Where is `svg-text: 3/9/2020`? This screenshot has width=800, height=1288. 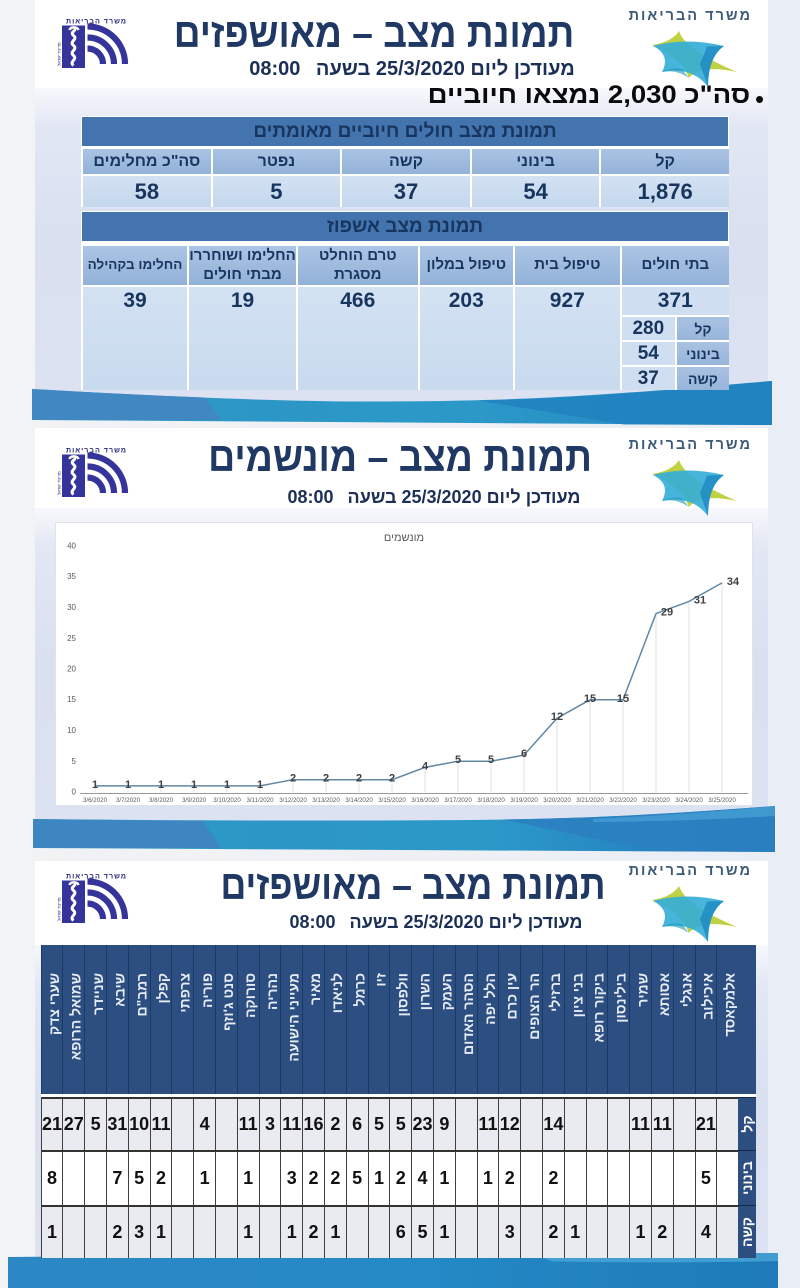
svg-text: 3/9/2020 is located at coordinates (194, 800).